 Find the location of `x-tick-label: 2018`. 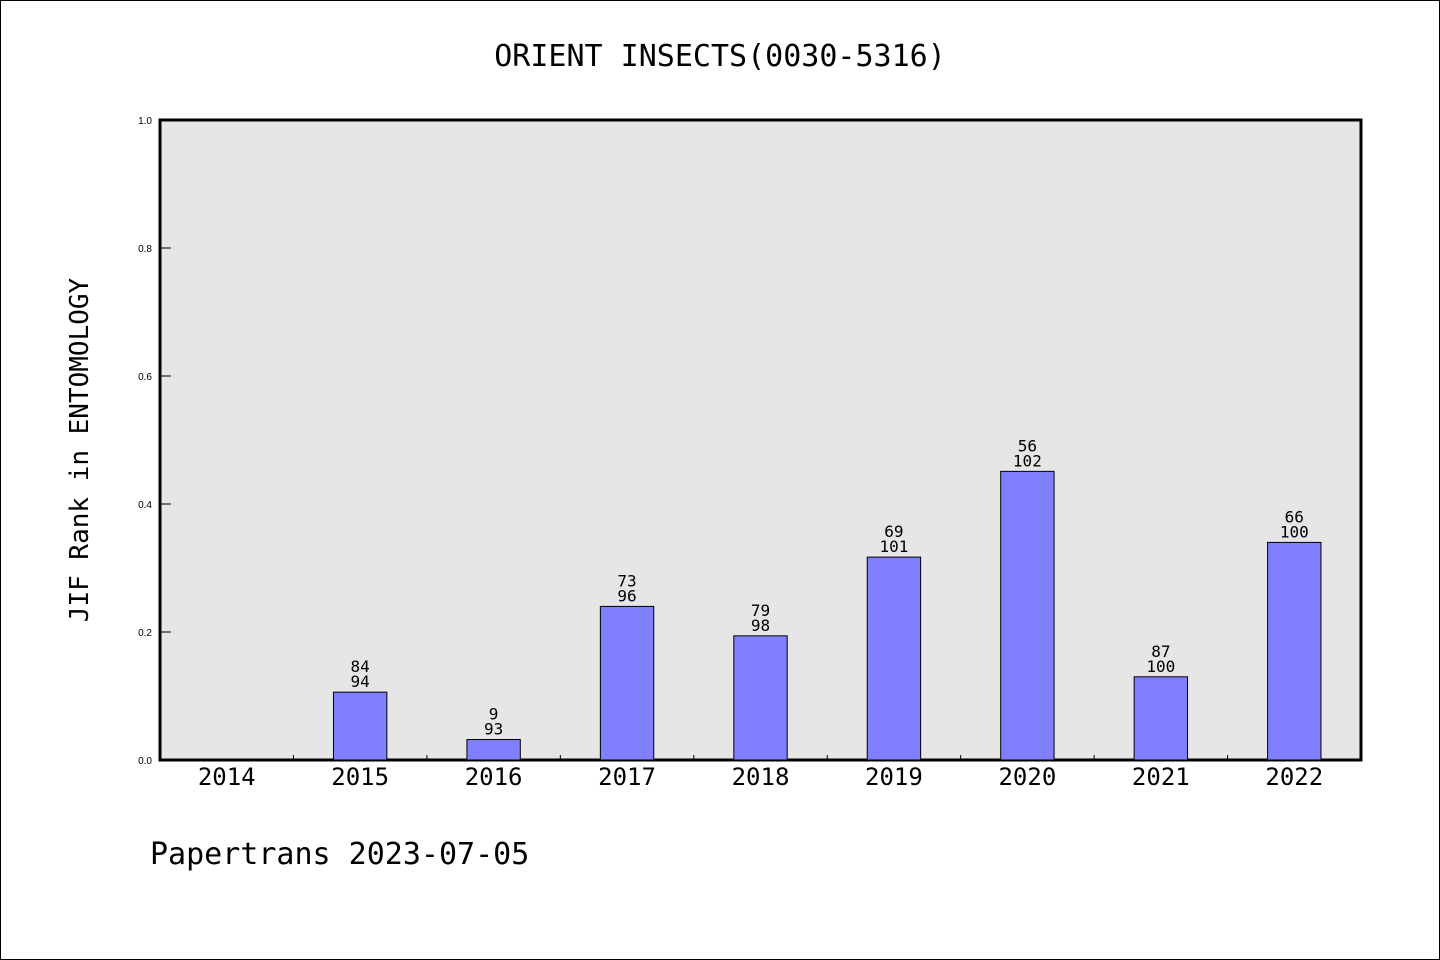

x-tick-label: 2018 is located at coordinates (761, 777).